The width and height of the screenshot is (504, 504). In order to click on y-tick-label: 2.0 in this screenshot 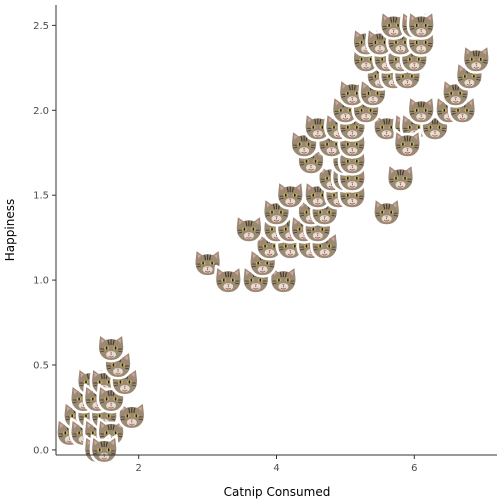, I will do `click(41, 111)`.